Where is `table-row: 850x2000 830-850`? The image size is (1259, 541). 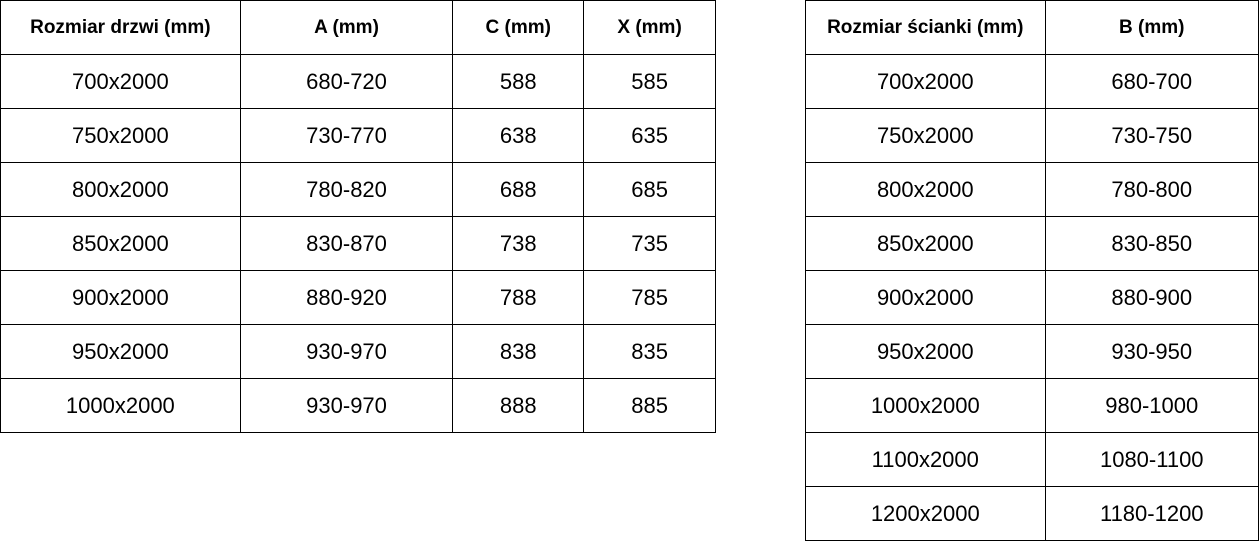
table-row: 850x2000 830-850 is located at coordinates (1032, 243).